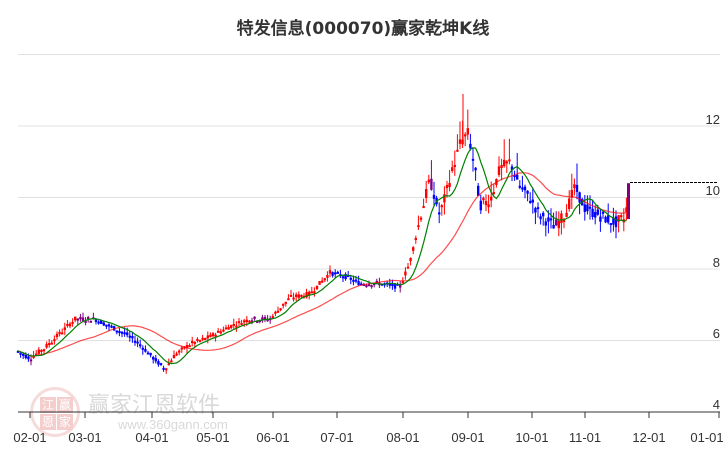 The width and height of the screenshot is (726, 450). Describe the element at coordinates (65, 422) in the screenshot. I see `logo-char: 家` at that location.